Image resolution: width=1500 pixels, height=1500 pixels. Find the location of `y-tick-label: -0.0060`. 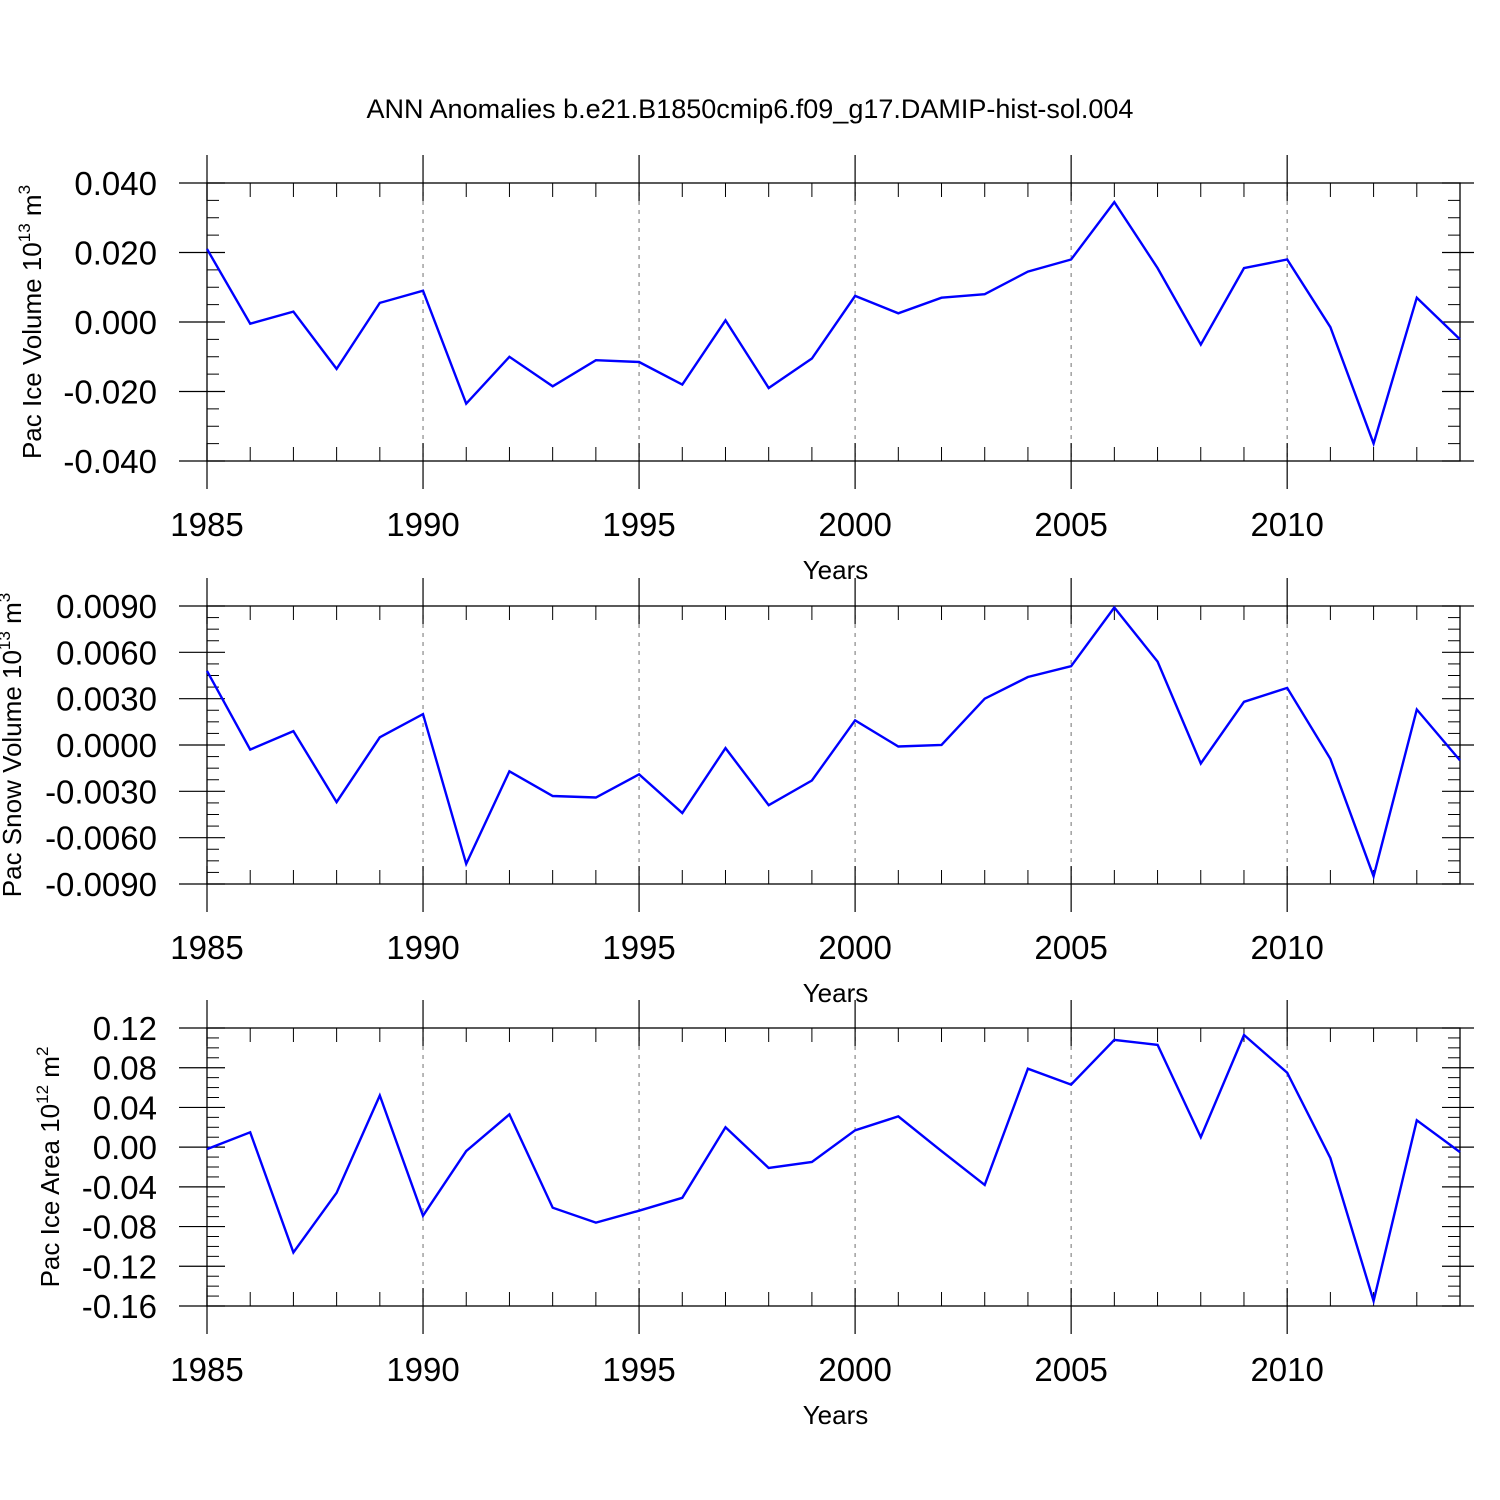

y-tick-label: -0.0060 is located at coordinates (101, 838).